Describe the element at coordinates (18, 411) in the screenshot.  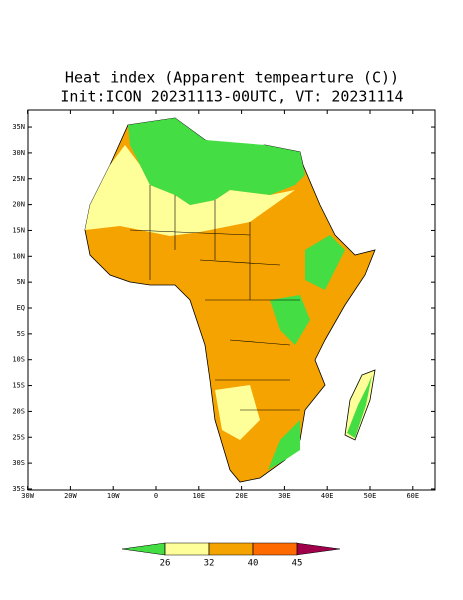
I see `lat-tick-label: 20S` at that location.